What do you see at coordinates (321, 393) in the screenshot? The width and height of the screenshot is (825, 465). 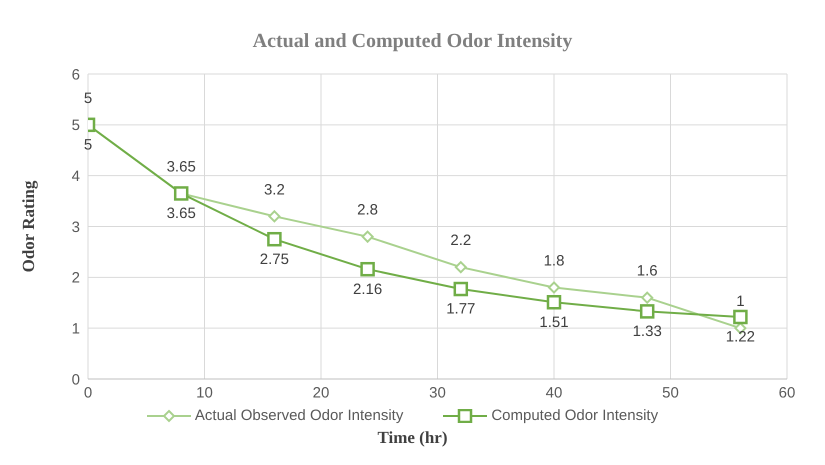 I see `x-tick-label: 20` at bounding box center [321, 393].